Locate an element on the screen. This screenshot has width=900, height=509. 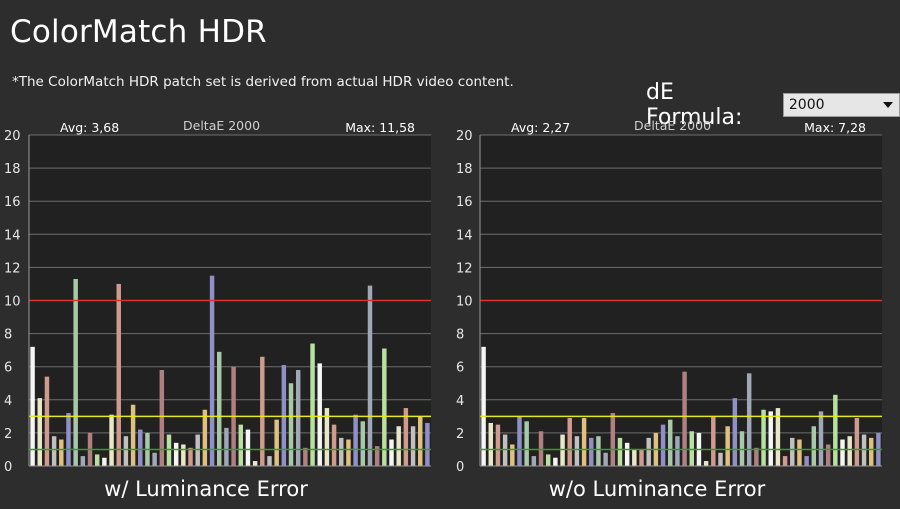
chevron-down-icon is located at coordinates (888, 105).